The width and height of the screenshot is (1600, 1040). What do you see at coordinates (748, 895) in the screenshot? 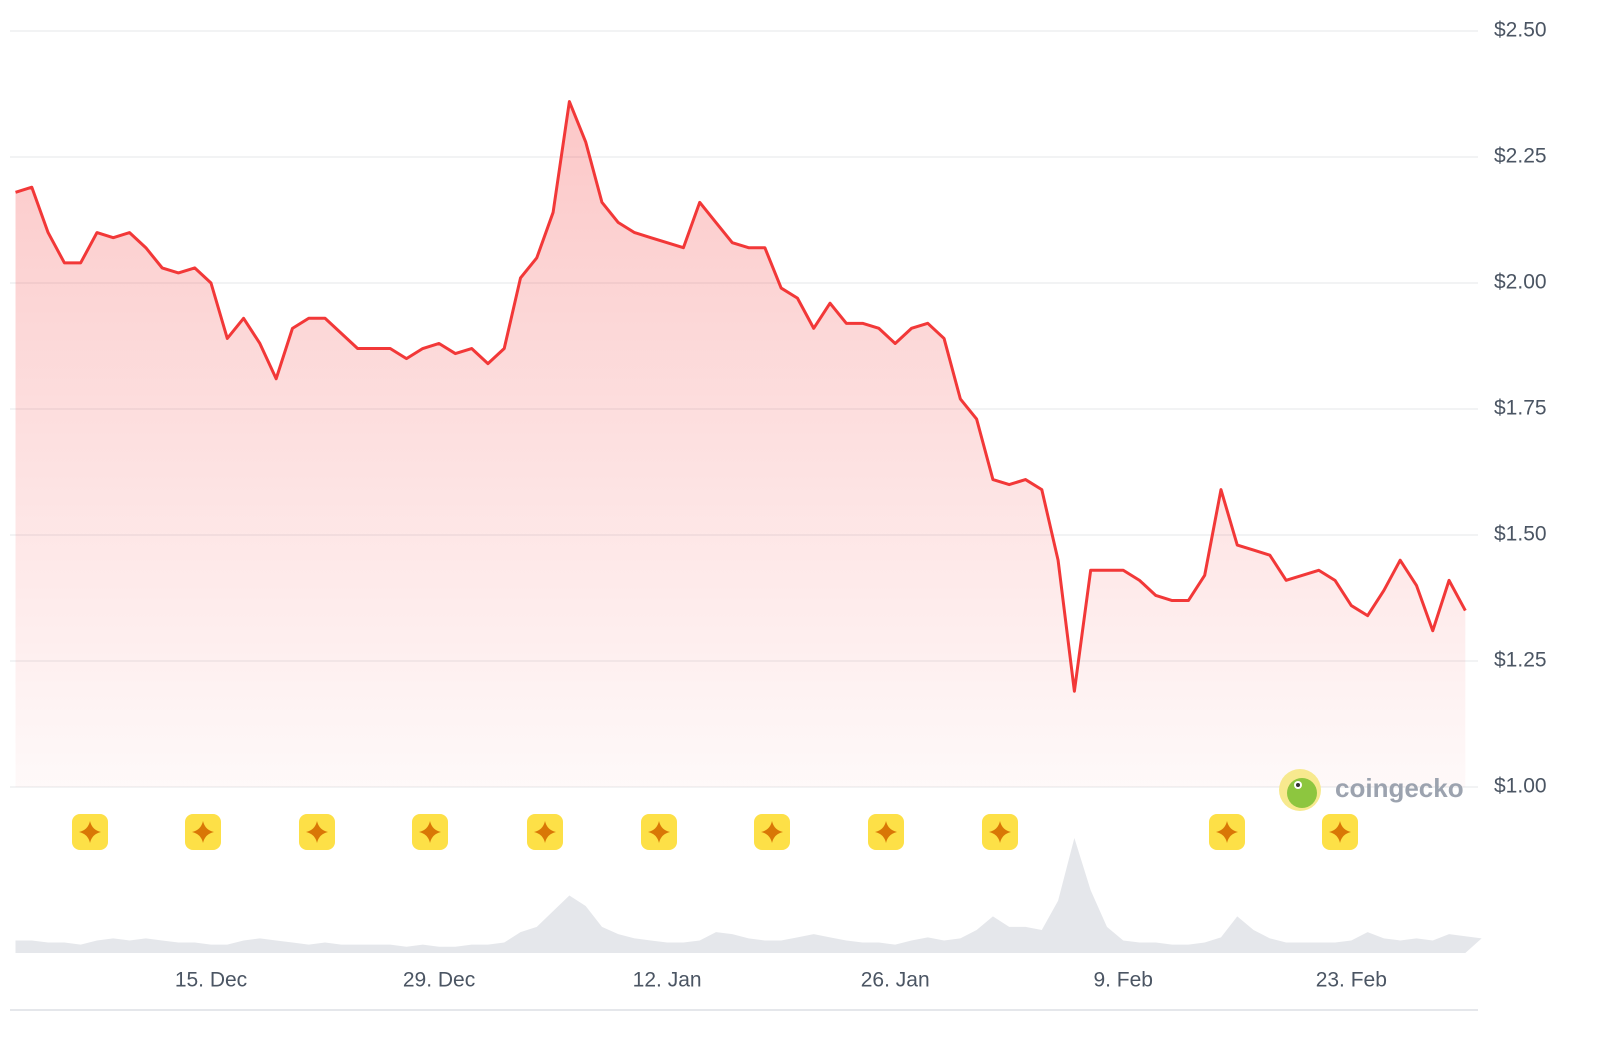
I see `volume-area` at bounding box center [748, 895].